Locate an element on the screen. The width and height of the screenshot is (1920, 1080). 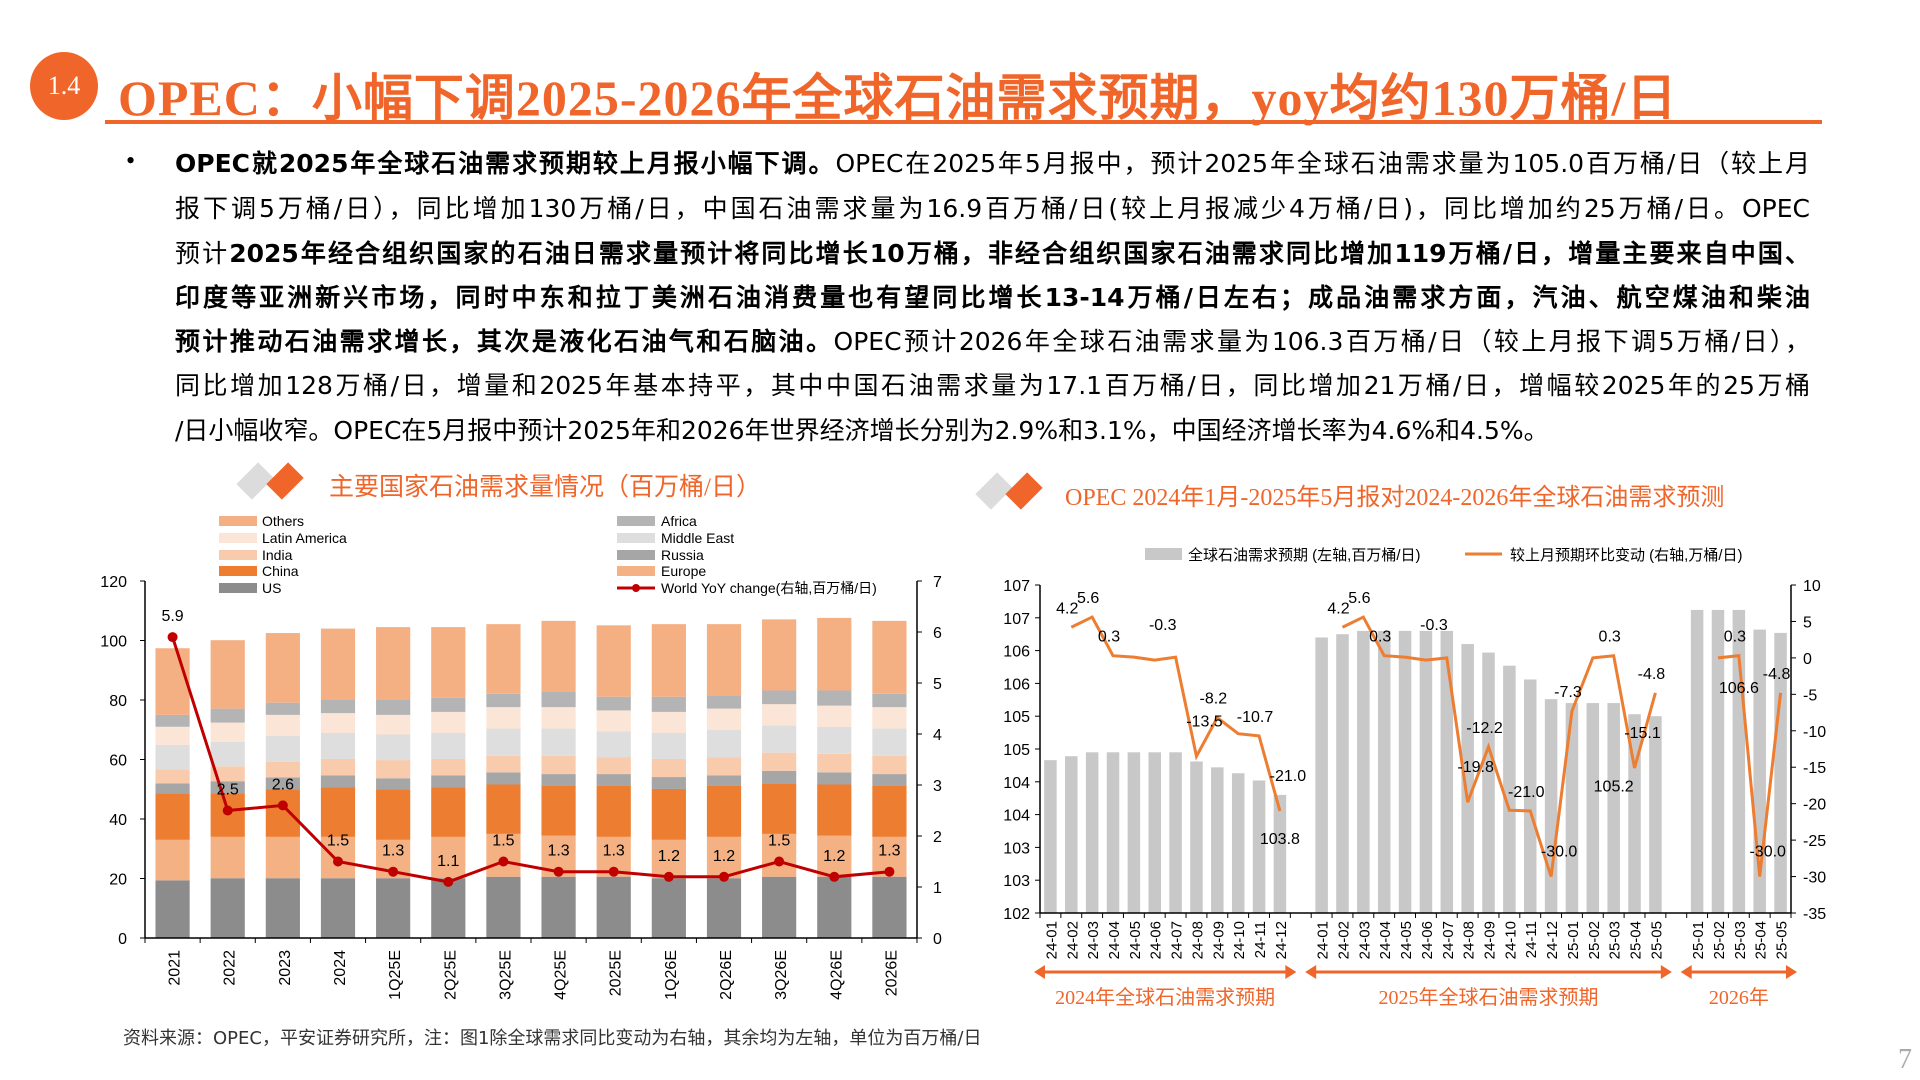
yoy-data-label: 1.1 is located at coordinates (448, 861).